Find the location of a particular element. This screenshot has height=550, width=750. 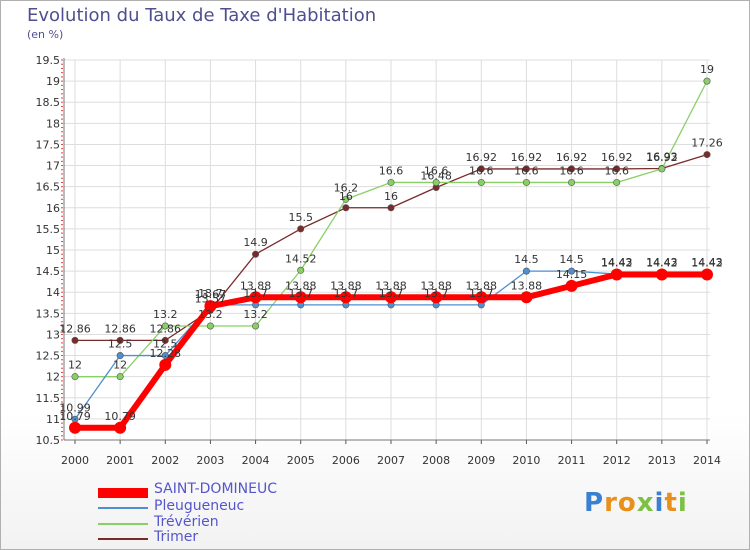

legend-label: Trimer is located at coordinates (176, 537).